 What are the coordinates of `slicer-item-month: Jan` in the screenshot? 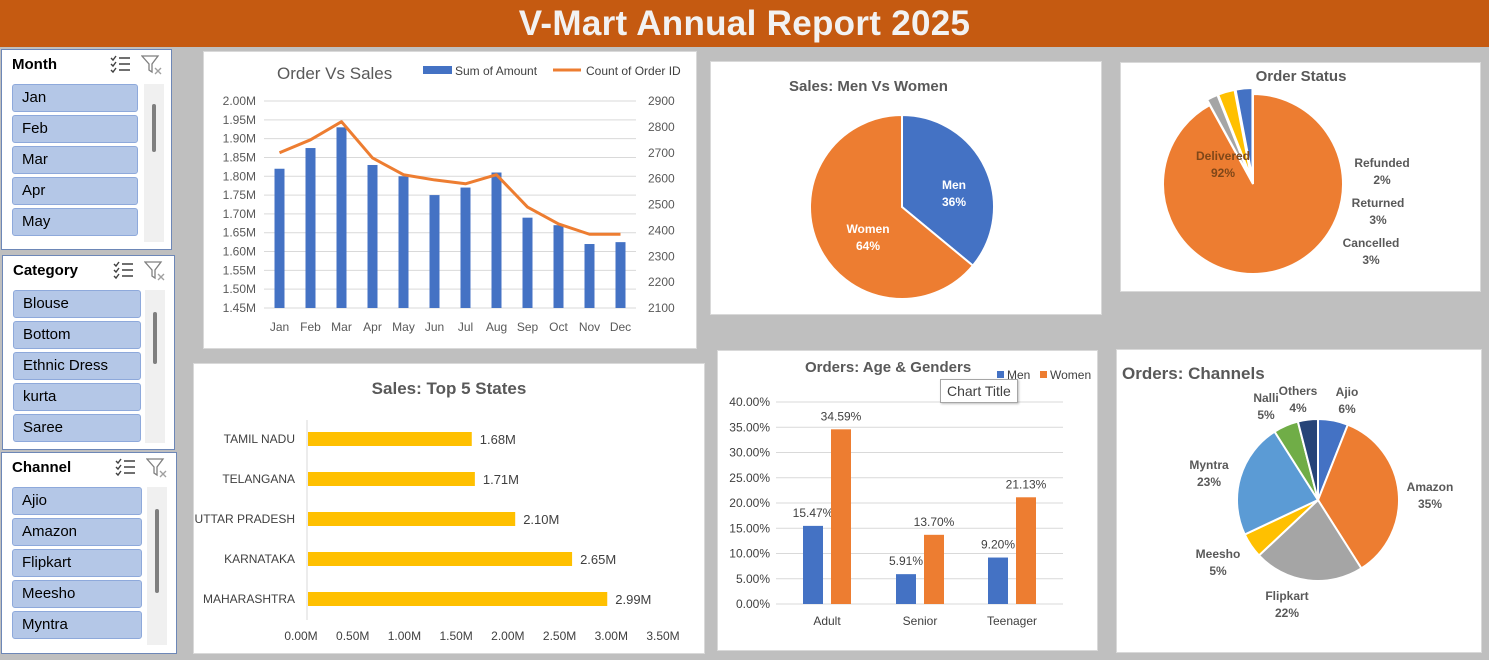 It's located at (75, 98).